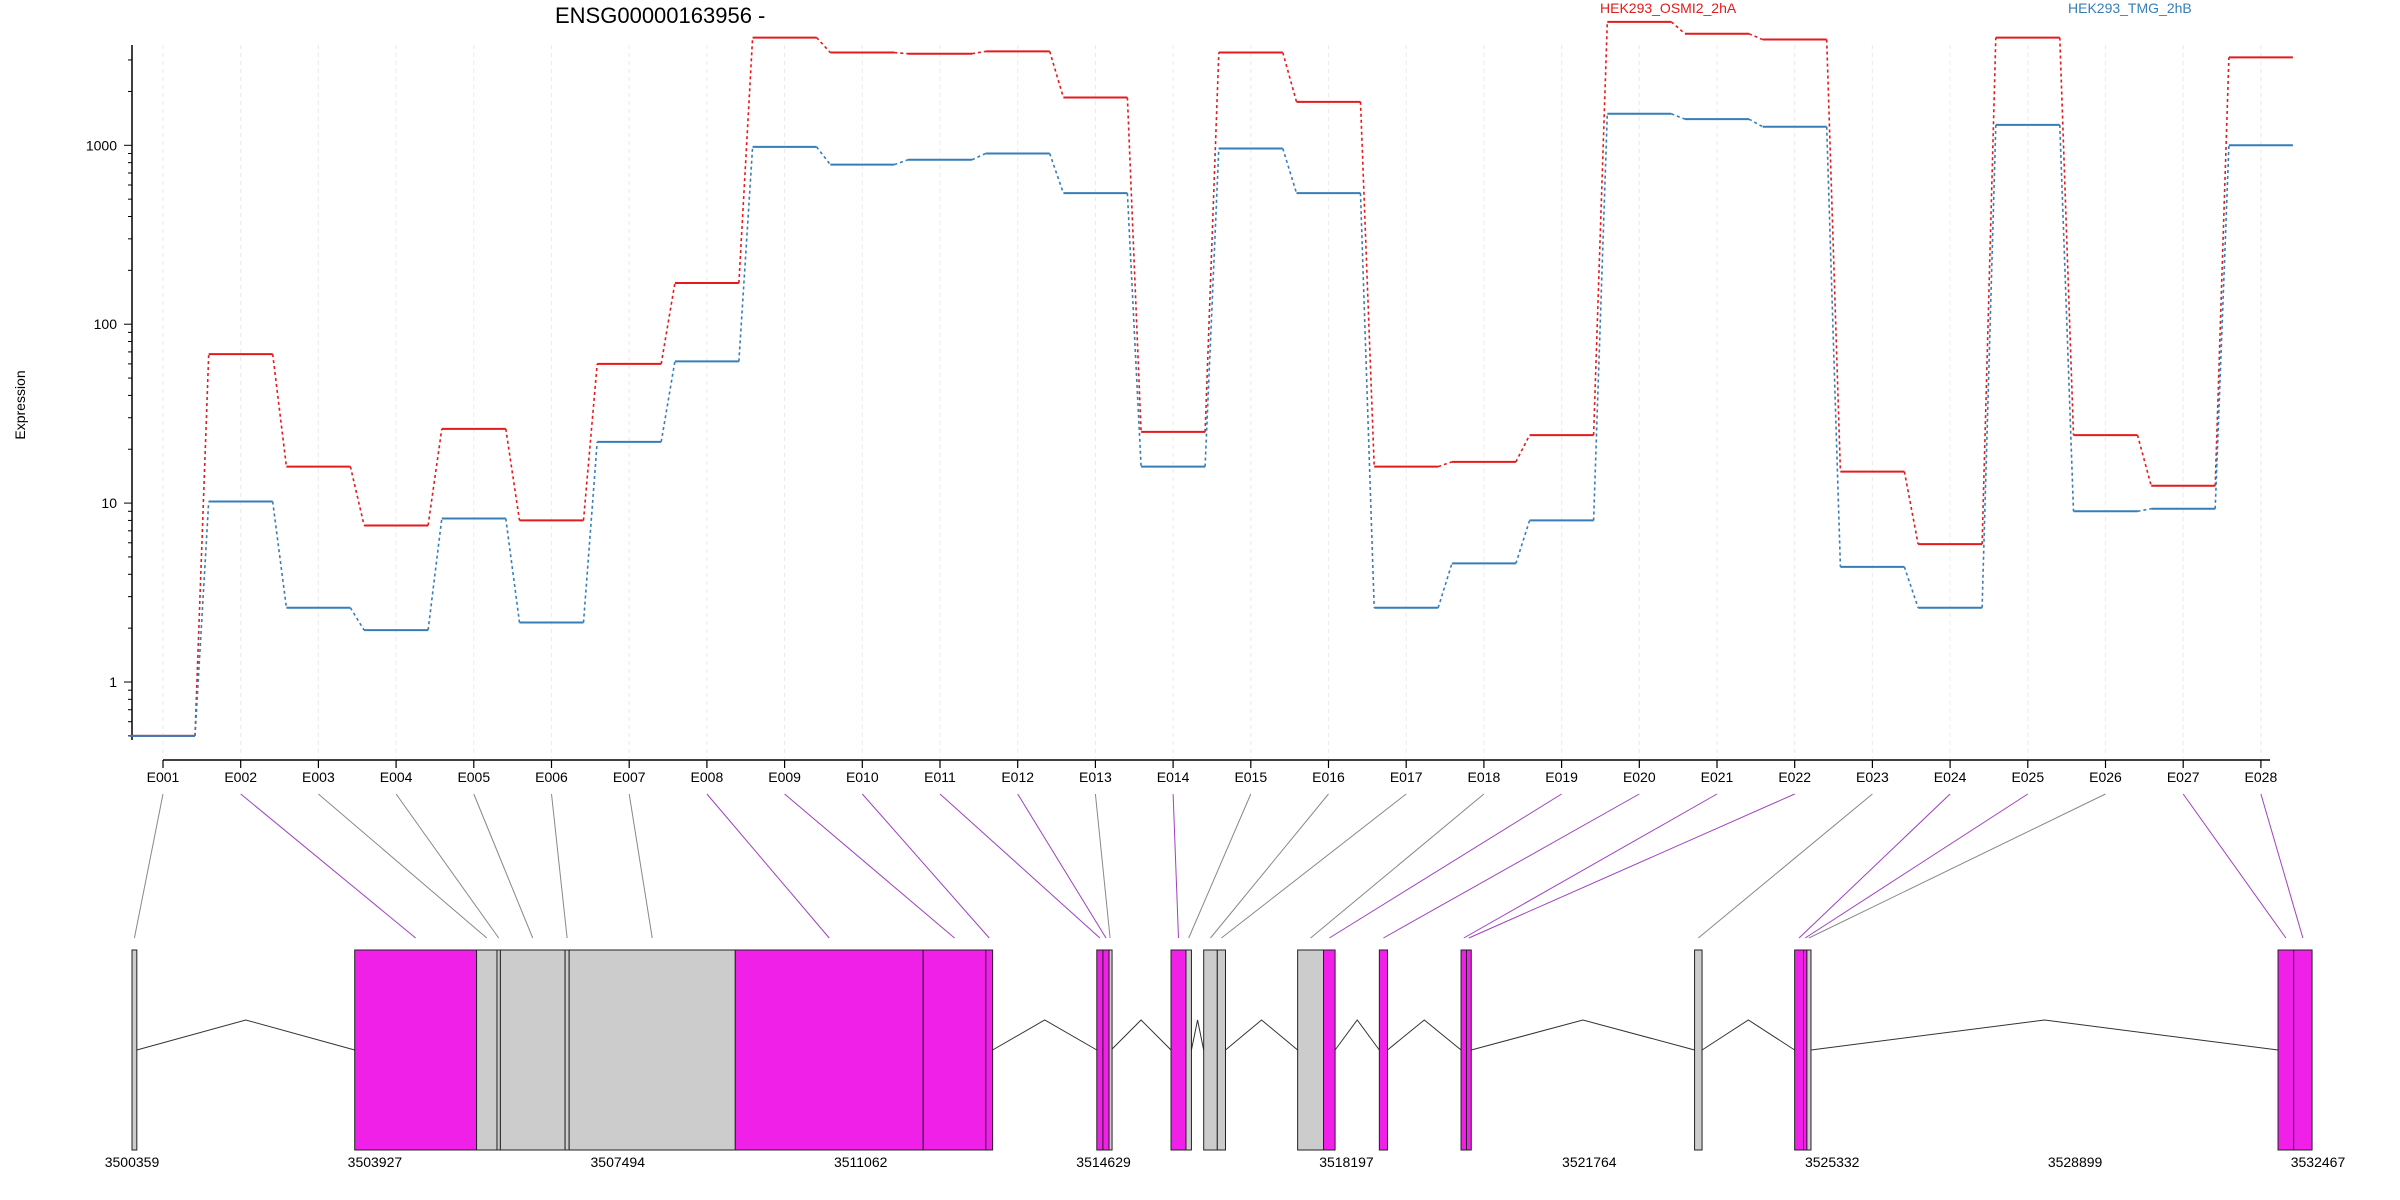 The height and width of the screenshot is (1200, 2400). Describe the element at coordinates (2075, 1162) in the screenshot. I see `genome-coordinate-label: 3528899` at that location.